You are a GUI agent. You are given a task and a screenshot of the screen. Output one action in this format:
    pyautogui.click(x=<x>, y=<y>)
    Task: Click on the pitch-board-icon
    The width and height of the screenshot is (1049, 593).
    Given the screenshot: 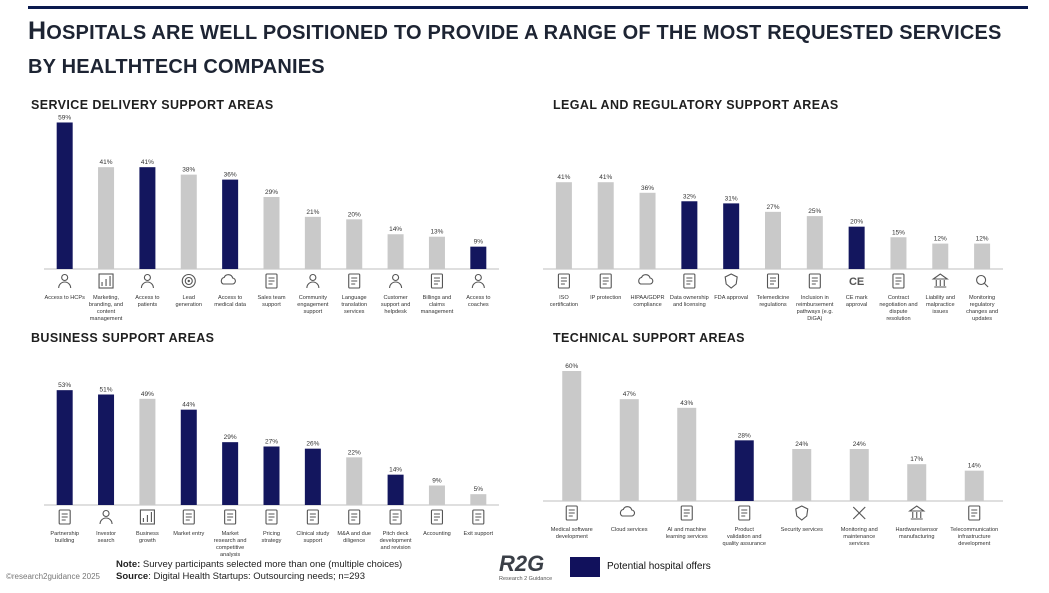 What is the action you would take?
    pyautogui.click(x=395, y=517)
    